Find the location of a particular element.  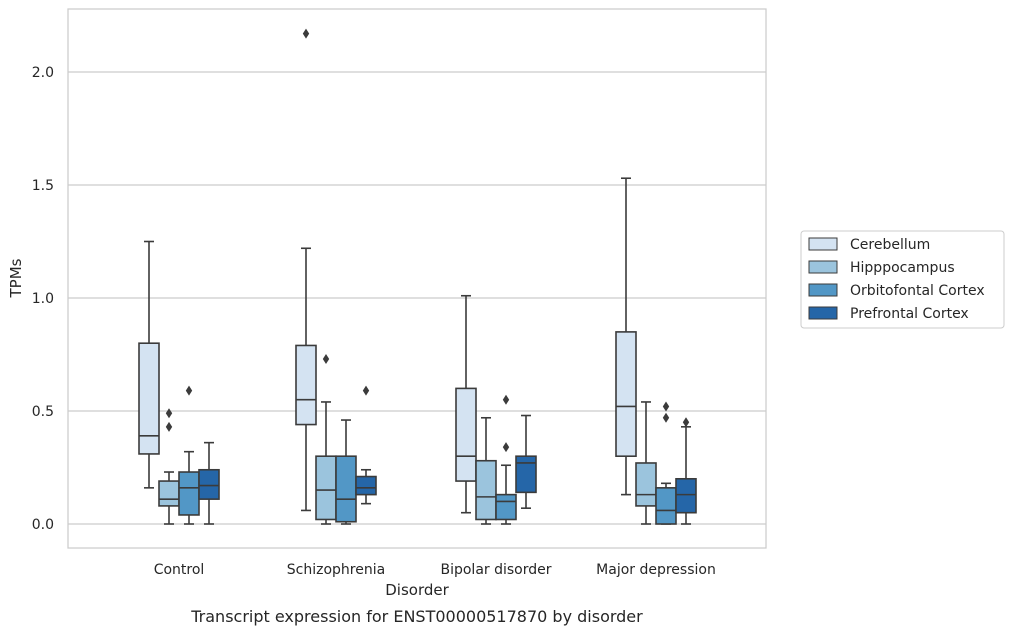

x-tick-label: Schizophrenia is located at coordinates (336, 570).